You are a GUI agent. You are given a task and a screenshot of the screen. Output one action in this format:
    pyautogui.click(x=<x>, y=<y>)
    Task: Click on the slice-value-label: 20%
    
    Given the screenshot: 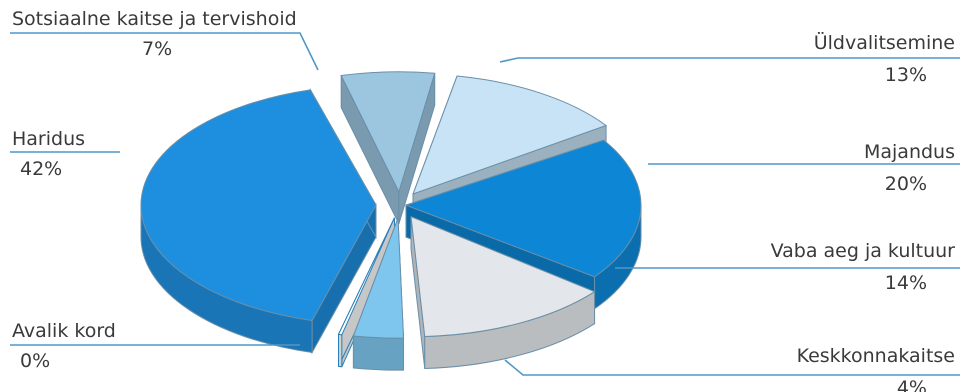 What is the action you would take?
    pyautogui.click(x=905, y=184)
    